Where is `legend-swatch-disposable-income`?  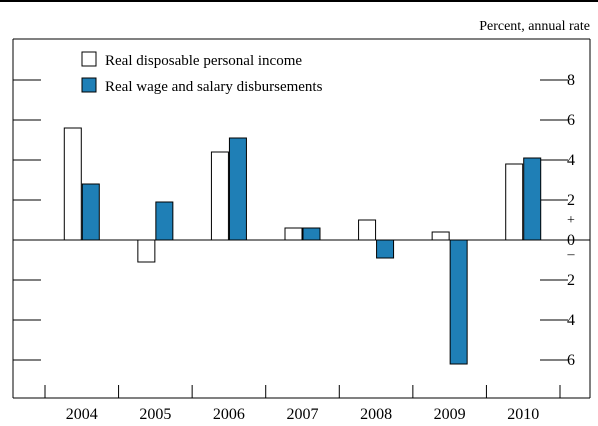 legend-swatch-disposable-income is located at coordinates (89, 59).